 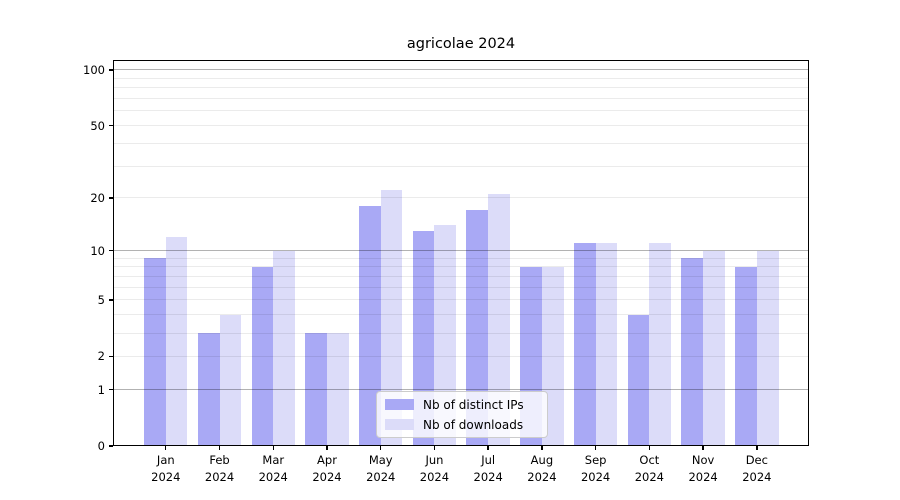 I want to click on legend-swatch-distinct-ips, so click(x=399, y=404).